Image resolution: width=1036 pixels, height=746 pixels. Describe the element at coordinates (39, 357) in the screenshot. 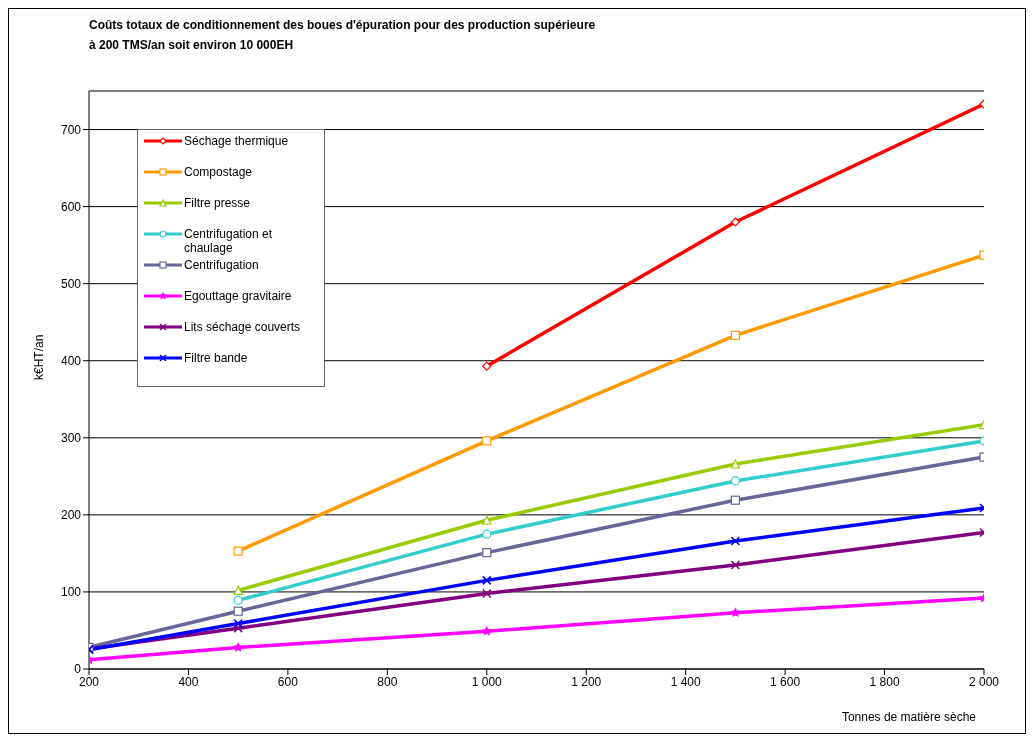

I see `y-axis-title: k€HT/an` at that location.